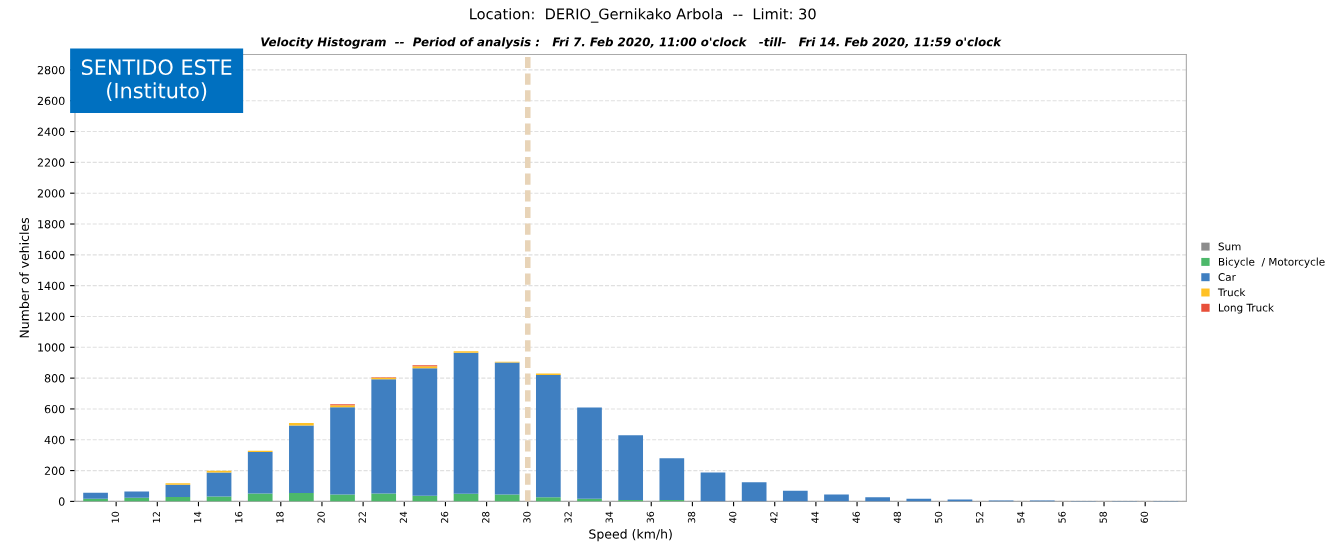 The image size is (1339, 545). I want to click on x-tick-label: 26, so click(444, 517).